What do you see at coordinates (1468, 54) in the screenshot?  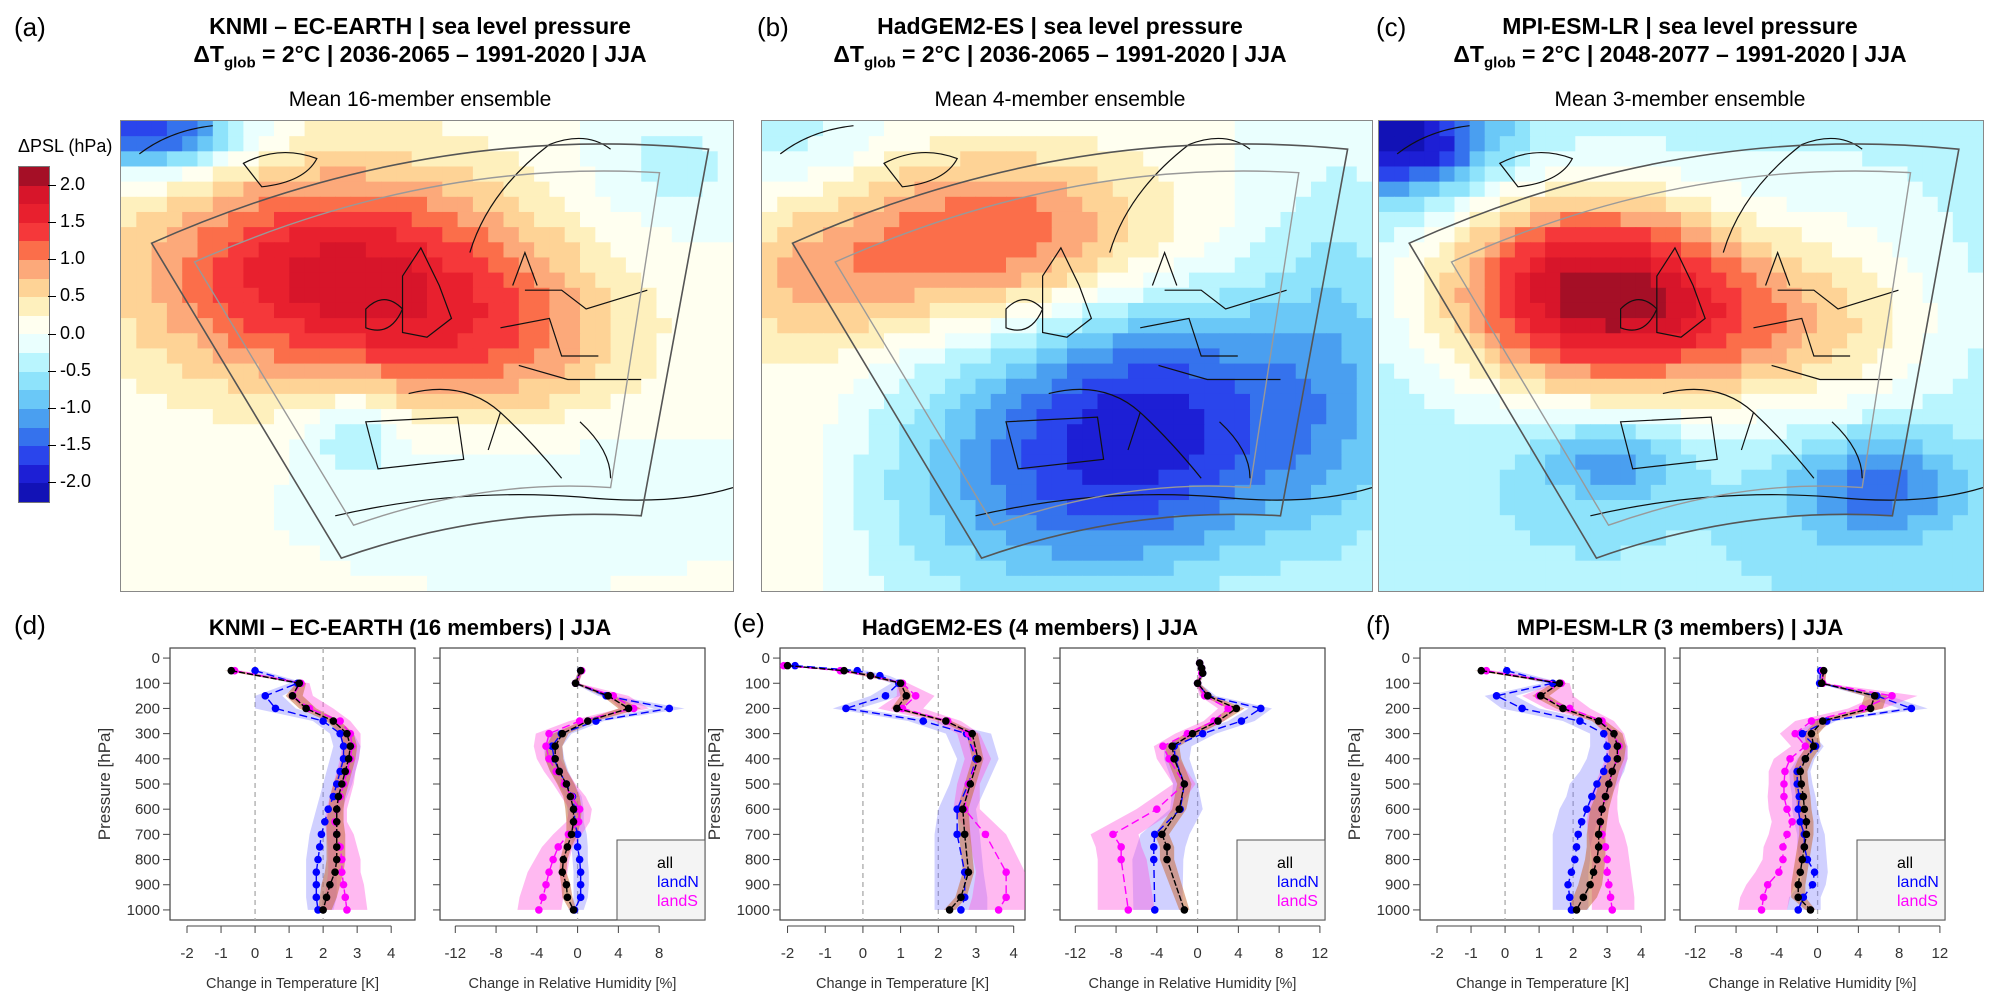 I see `delta-symbol: ΔT` at bounding box center [1468, 54].